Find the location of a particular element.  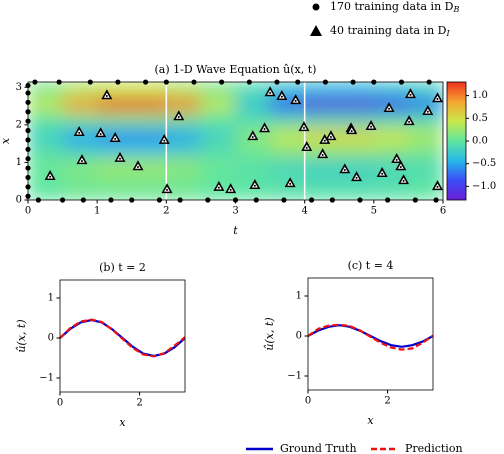

legend-marker is located at coordinates (316, 7).